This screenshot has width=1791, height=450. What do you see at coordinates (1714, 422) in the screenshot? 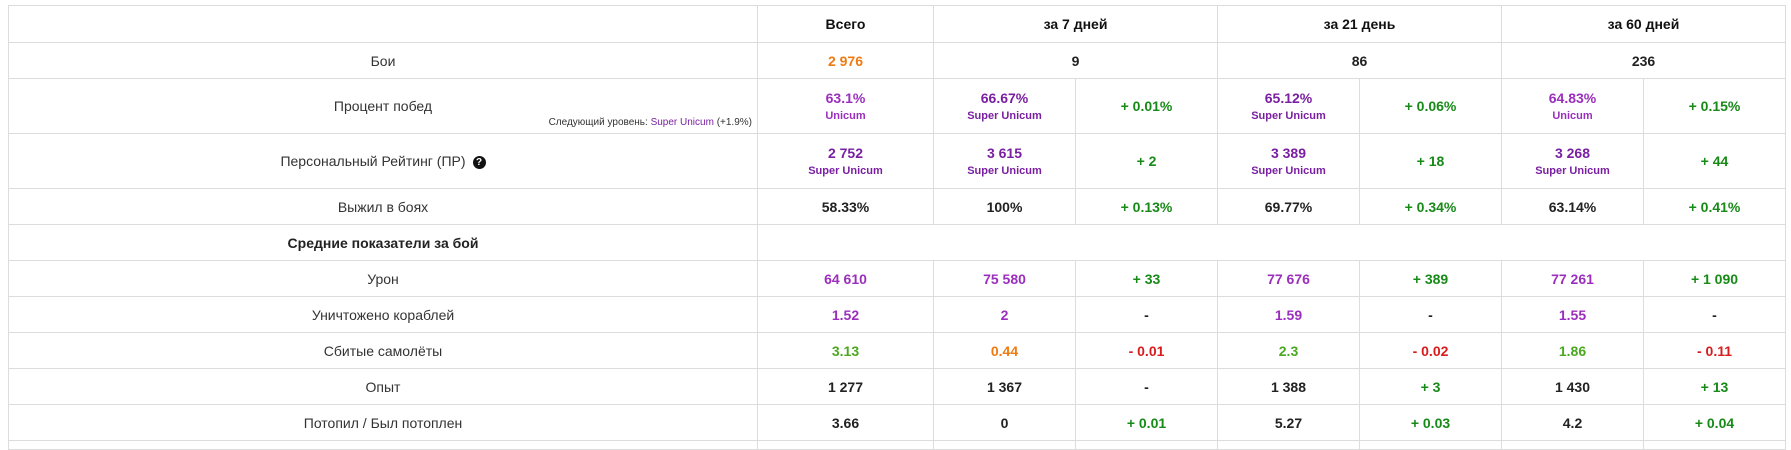
I see `kd-60d-delta: + 0.04` at bounding box center [1714, 422].